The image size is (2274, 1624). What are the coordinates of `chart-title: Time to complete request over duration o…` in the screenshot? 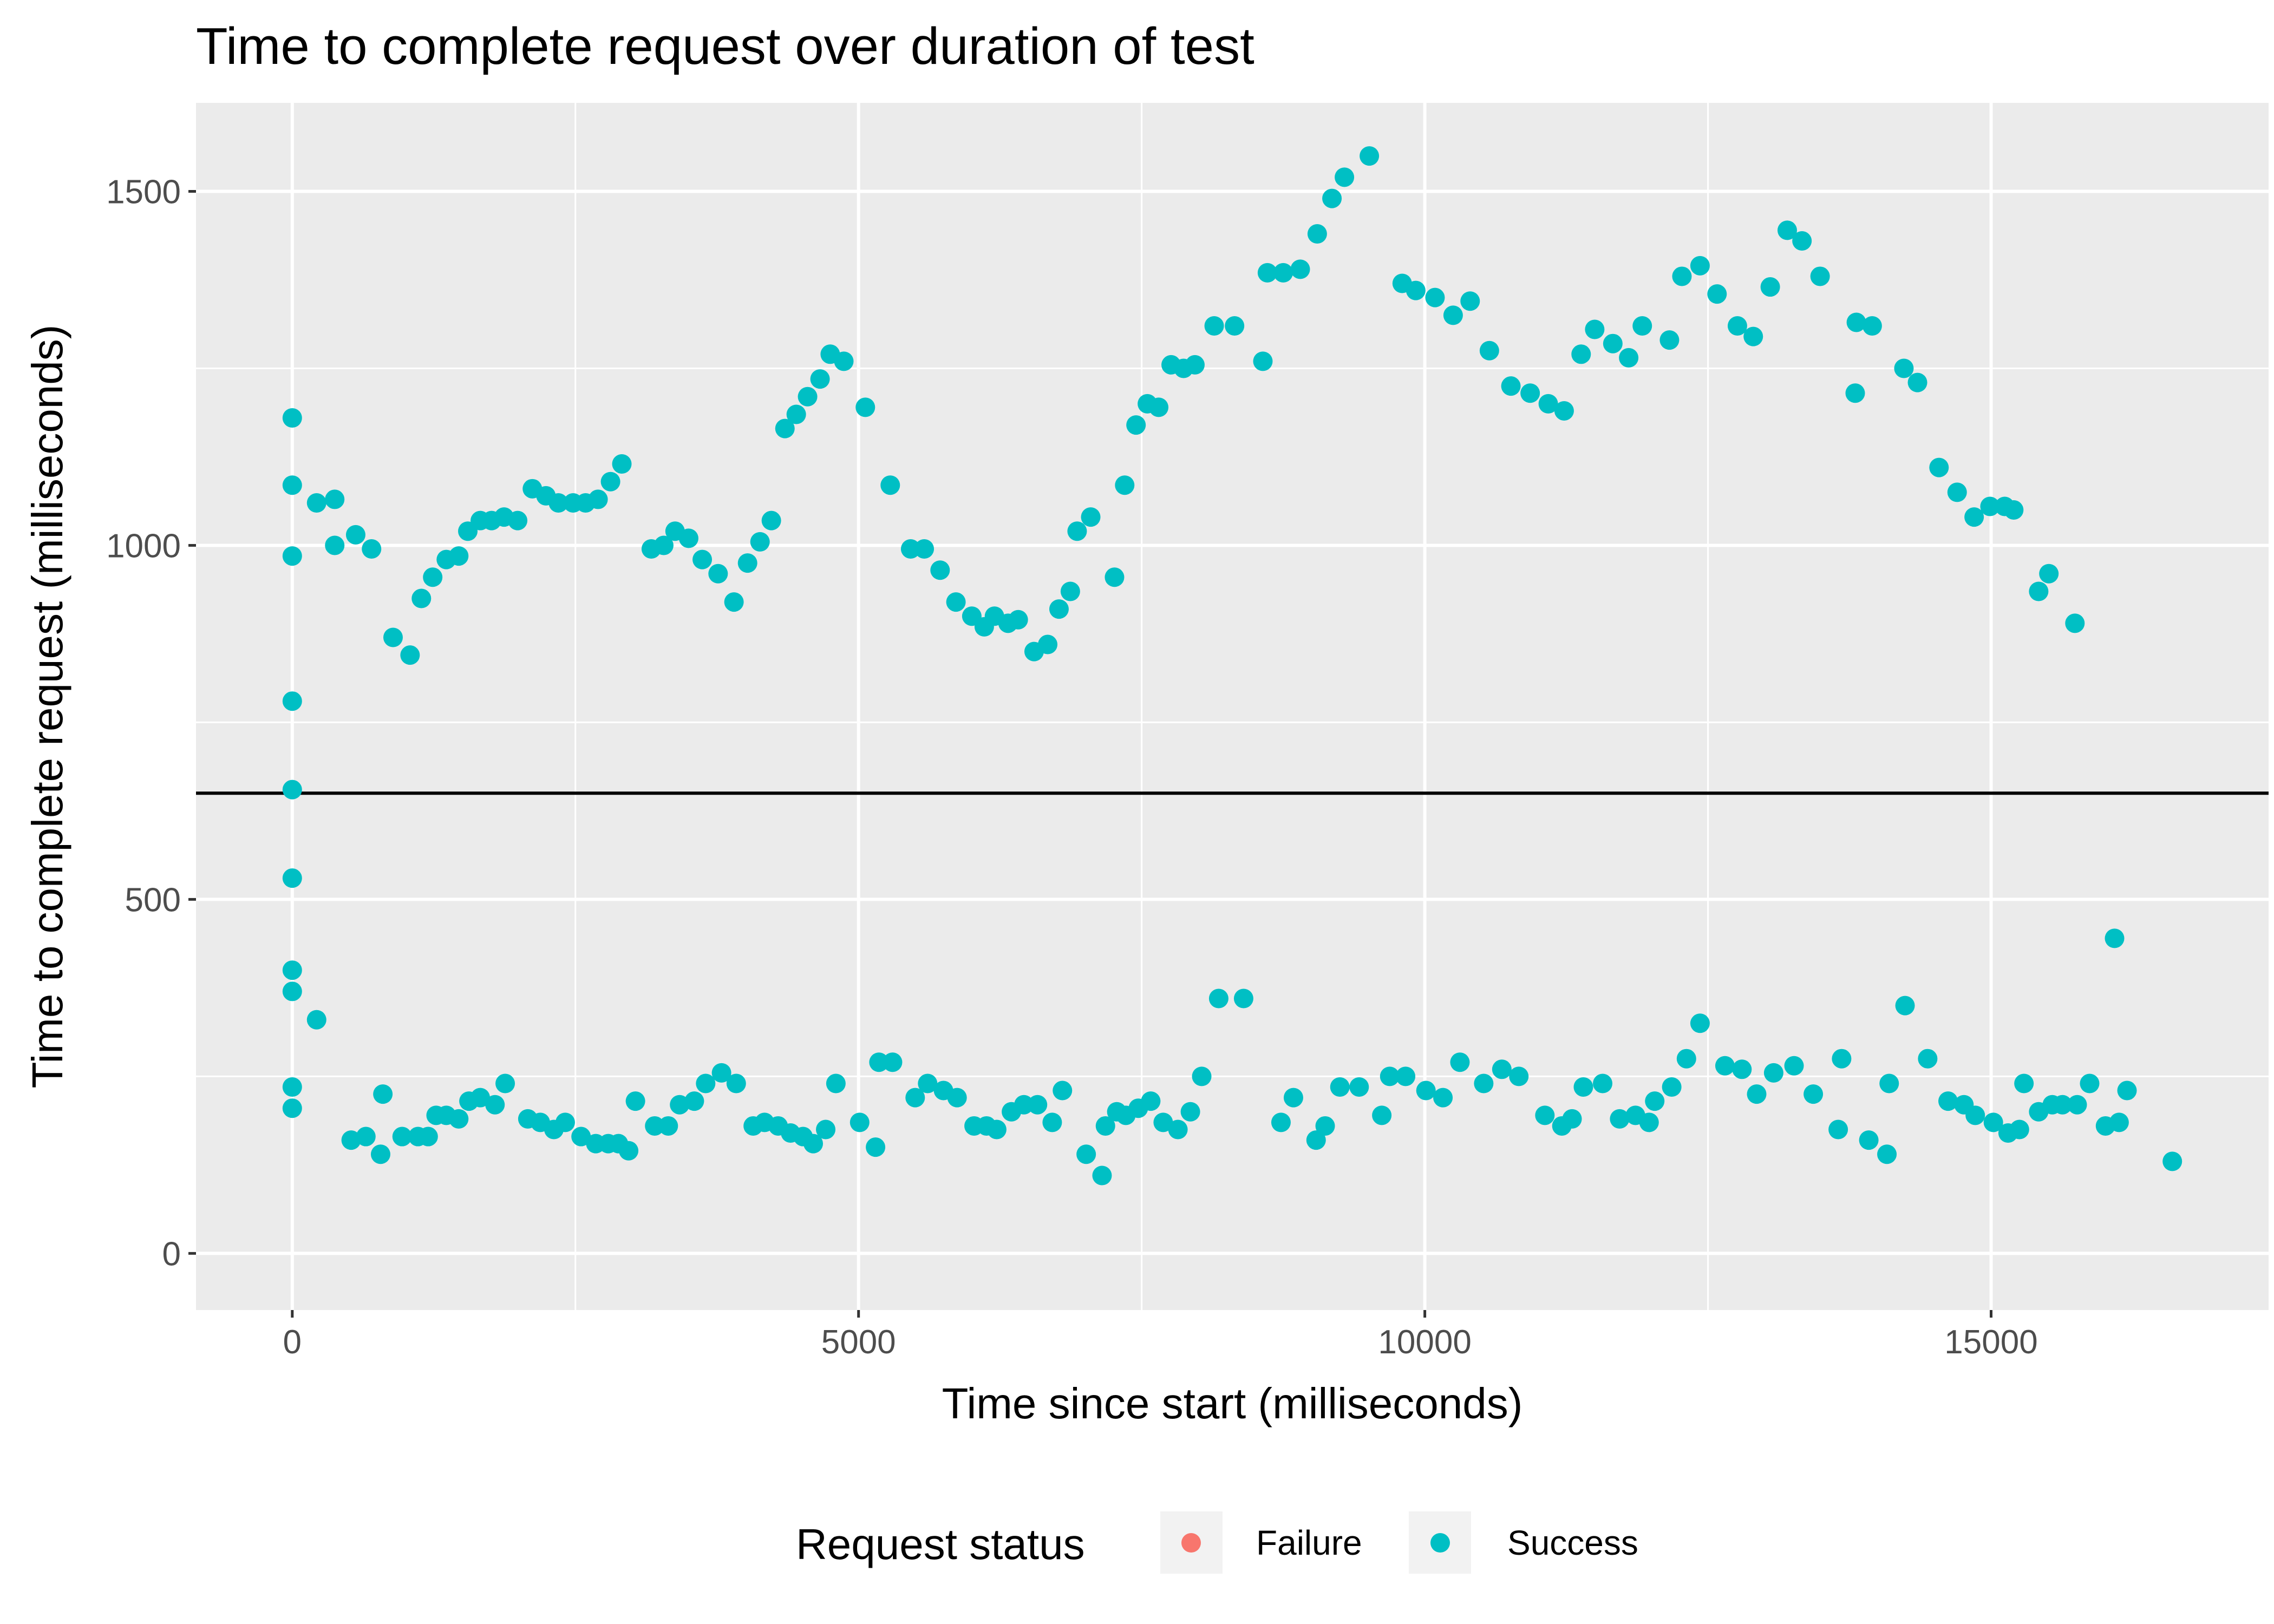 It's located at (725, 46).